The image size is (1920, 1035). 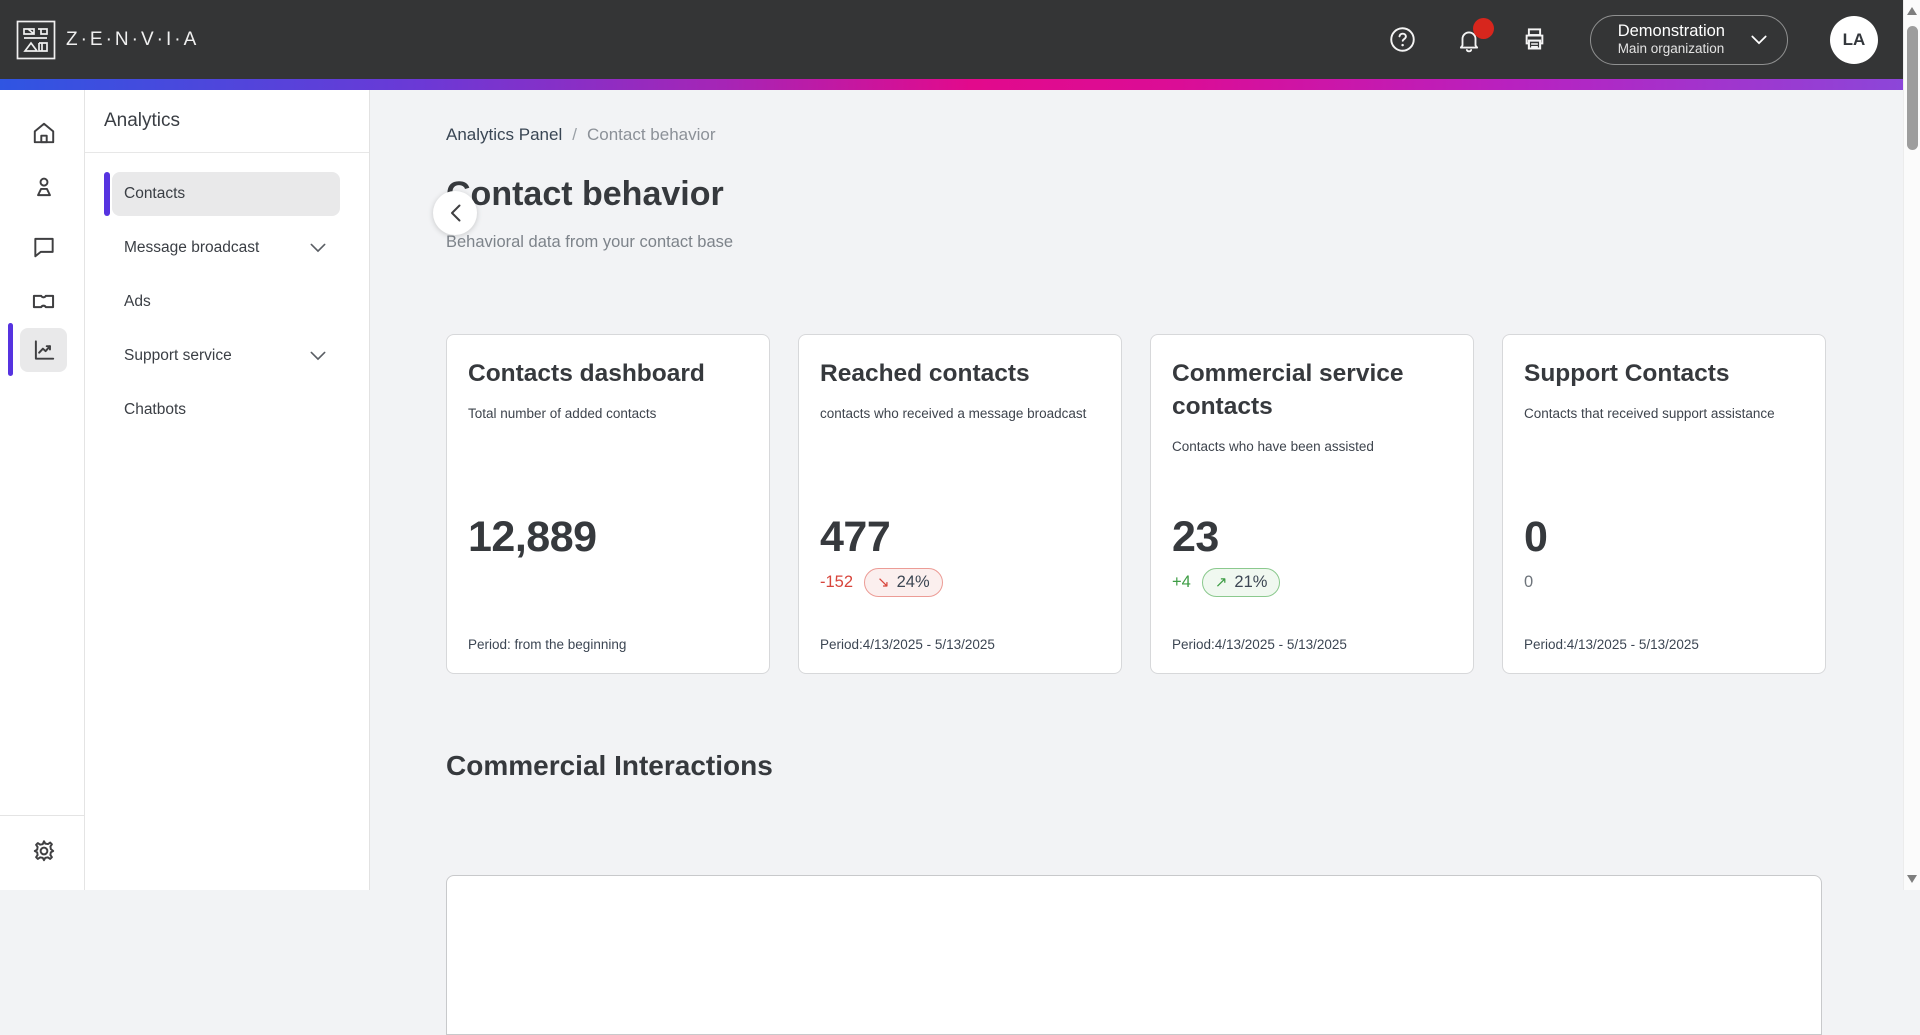 What do you see at coordinates (836, 582) in the screenshot?
I see `card-delta: -152` at bounding box center [836, 582].